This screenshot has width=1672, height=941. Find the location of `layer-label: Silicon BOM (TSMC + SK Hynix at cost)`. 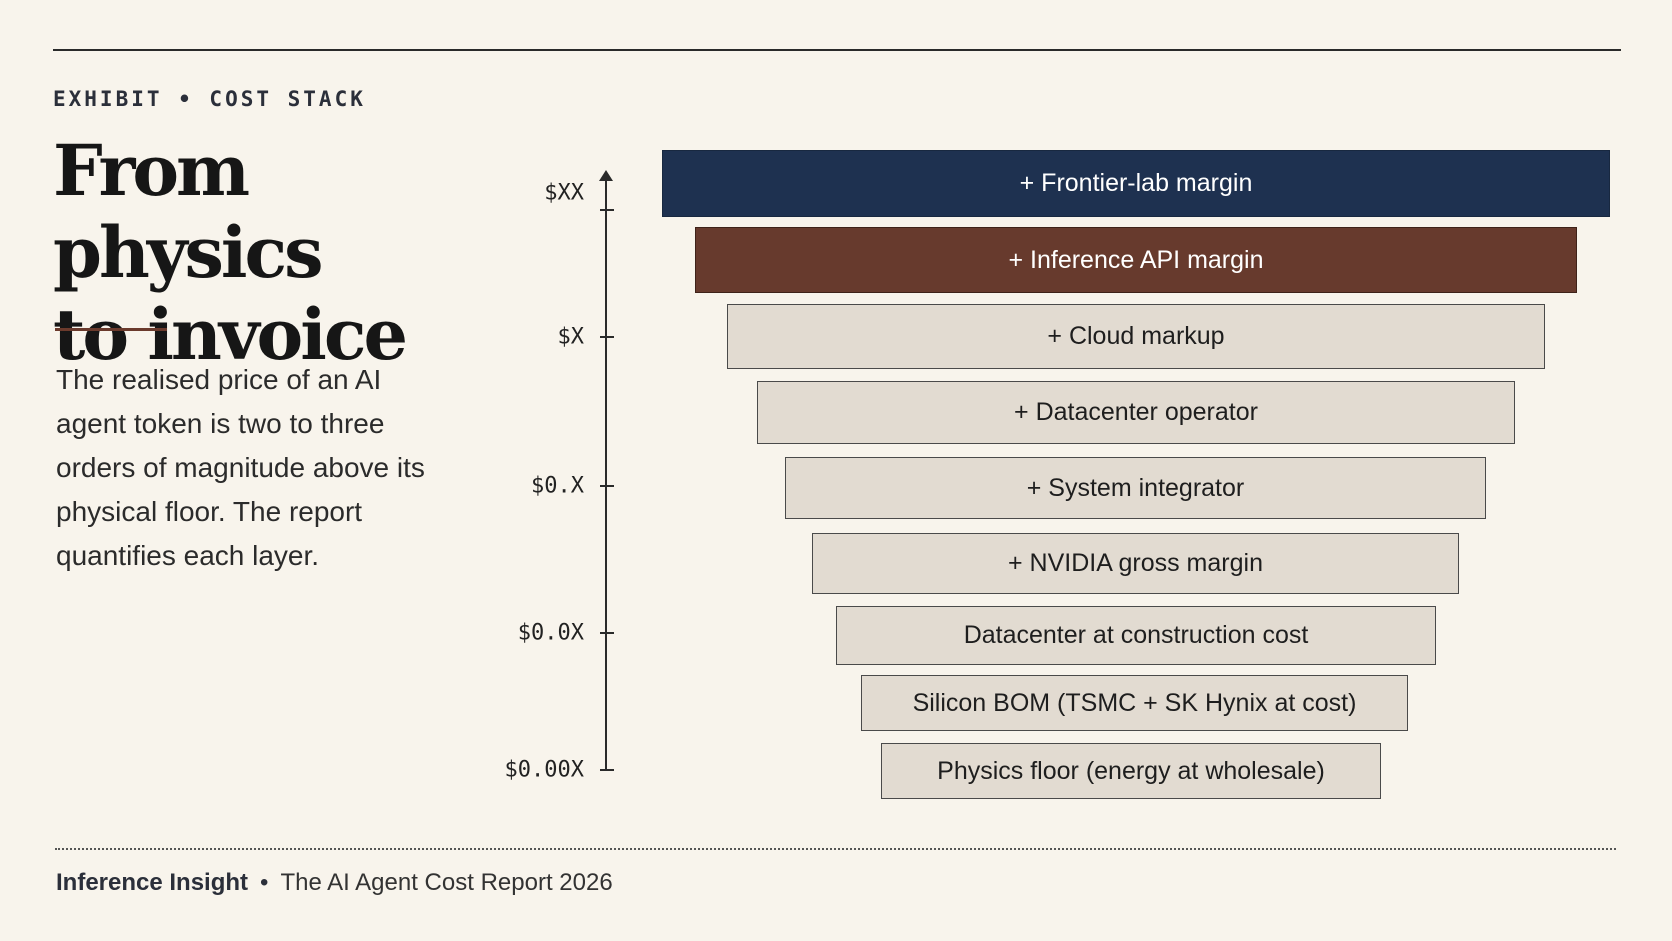

layer-label: Silicon BOM (TSMC + SK Hynix at cost) is located at coordinates (1134, 702).